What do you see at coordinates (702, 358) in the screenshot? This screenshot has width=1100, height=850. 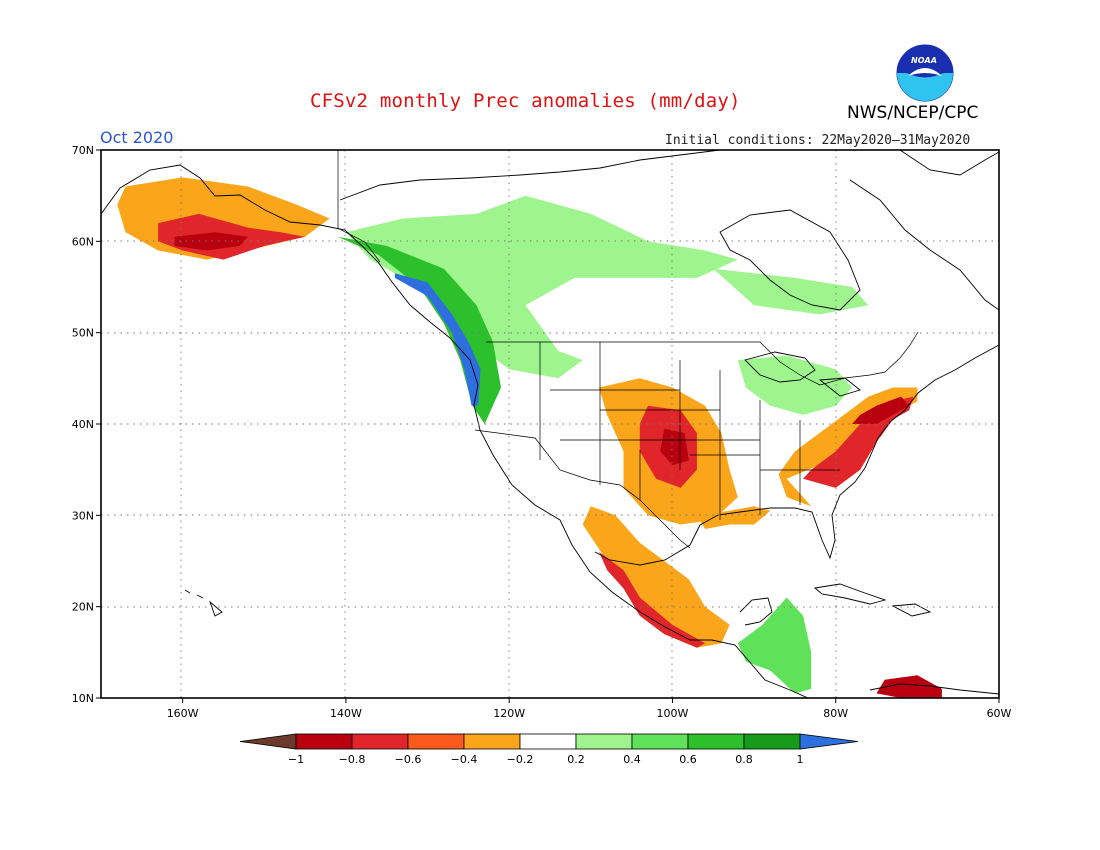 I see `us-canada-border` at bounding box center [702, 358].